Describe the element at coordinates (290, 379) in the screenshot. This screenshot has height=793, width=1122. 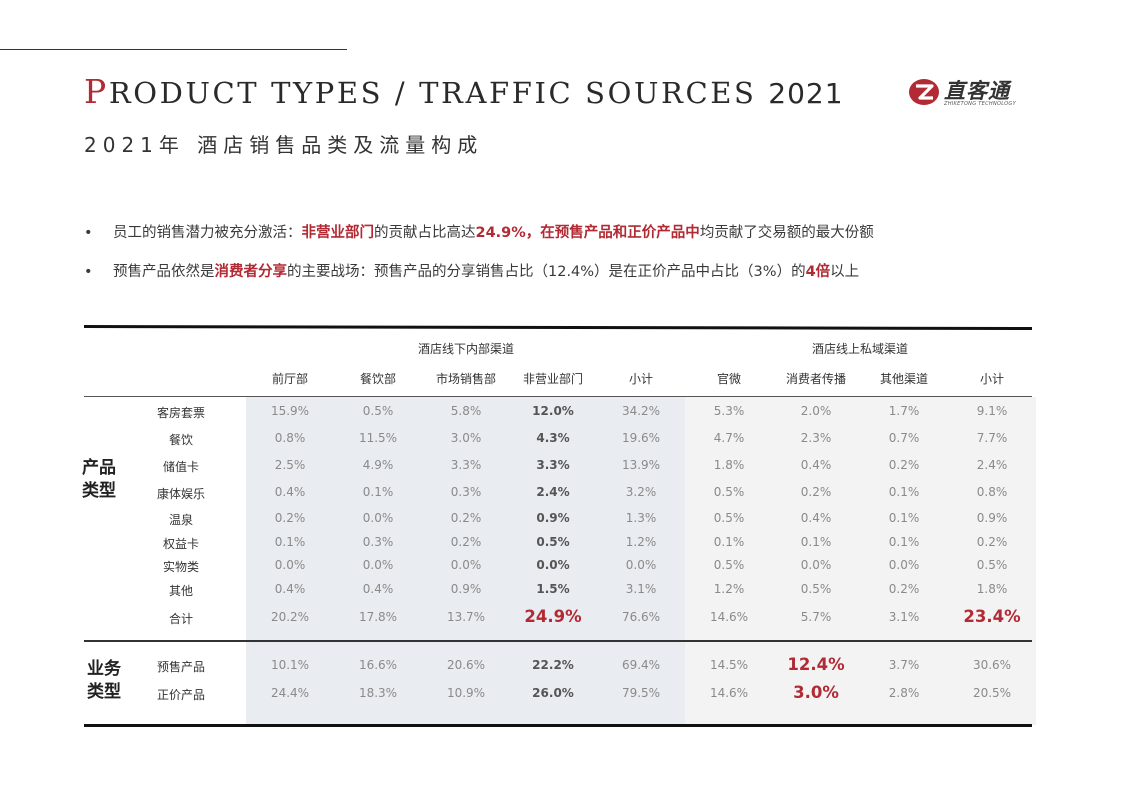
I see `column-header: 前厅部` at that location.